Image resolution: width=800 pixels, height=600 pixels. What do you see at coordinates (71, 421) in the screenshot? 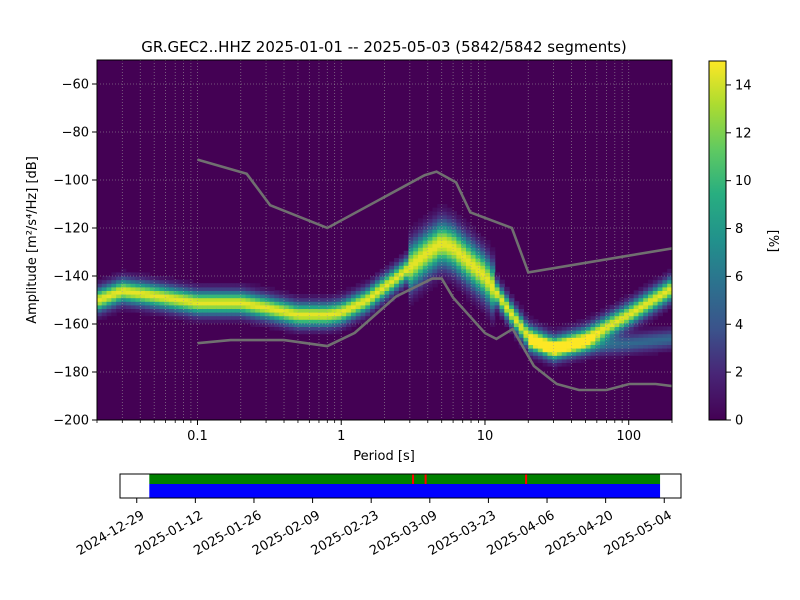
I see `y-tick-label: −200` at bounding box center [71, 421].